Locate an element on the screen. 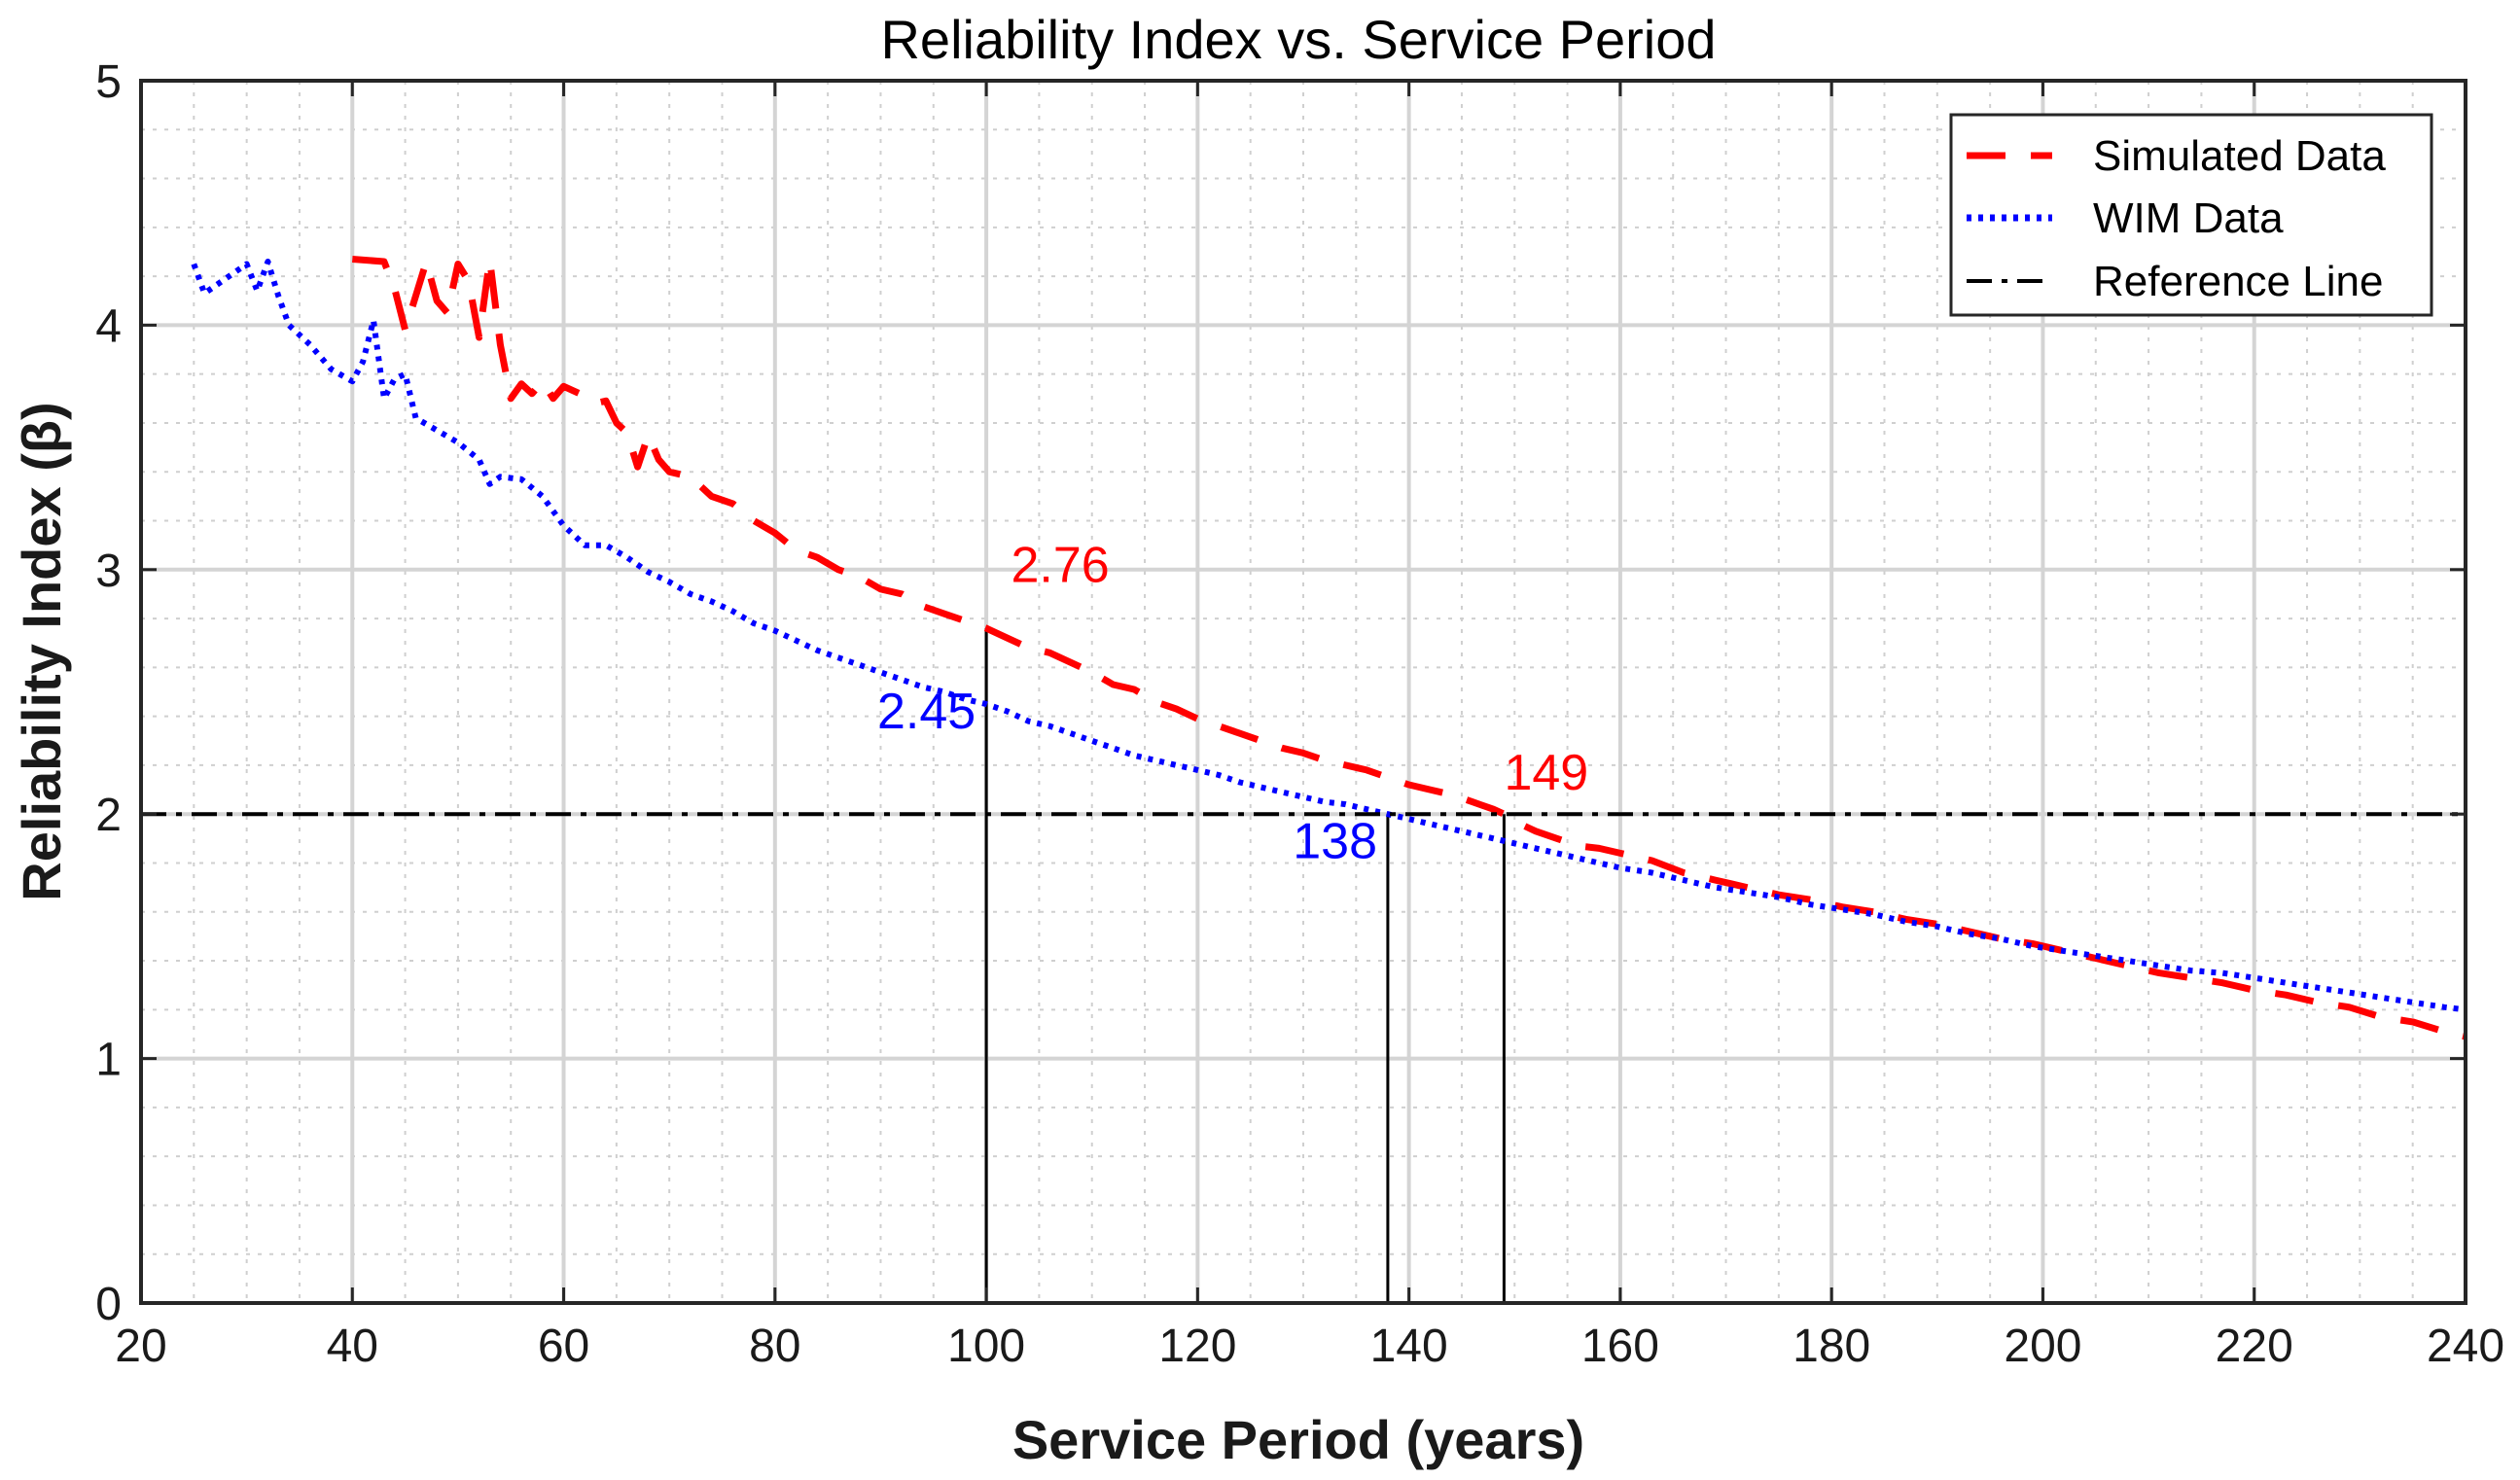 Image resolution: width=2520 pixels, height=1480 pixels. x-tick-label: 60 is located at coordinates (563, 1347).